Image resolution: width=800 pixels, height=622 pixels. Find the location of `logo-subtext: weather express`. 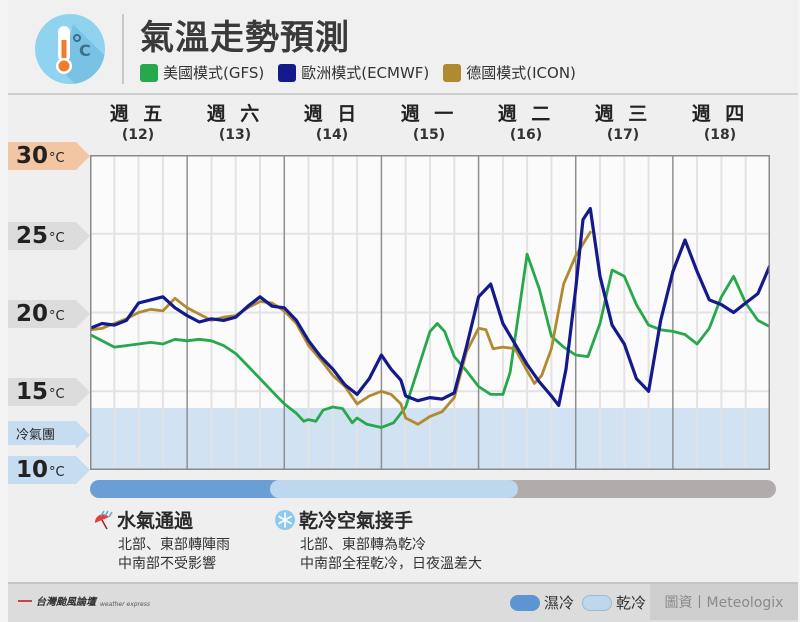

logo-subtext: weather express is located at coordinates (125, 604).